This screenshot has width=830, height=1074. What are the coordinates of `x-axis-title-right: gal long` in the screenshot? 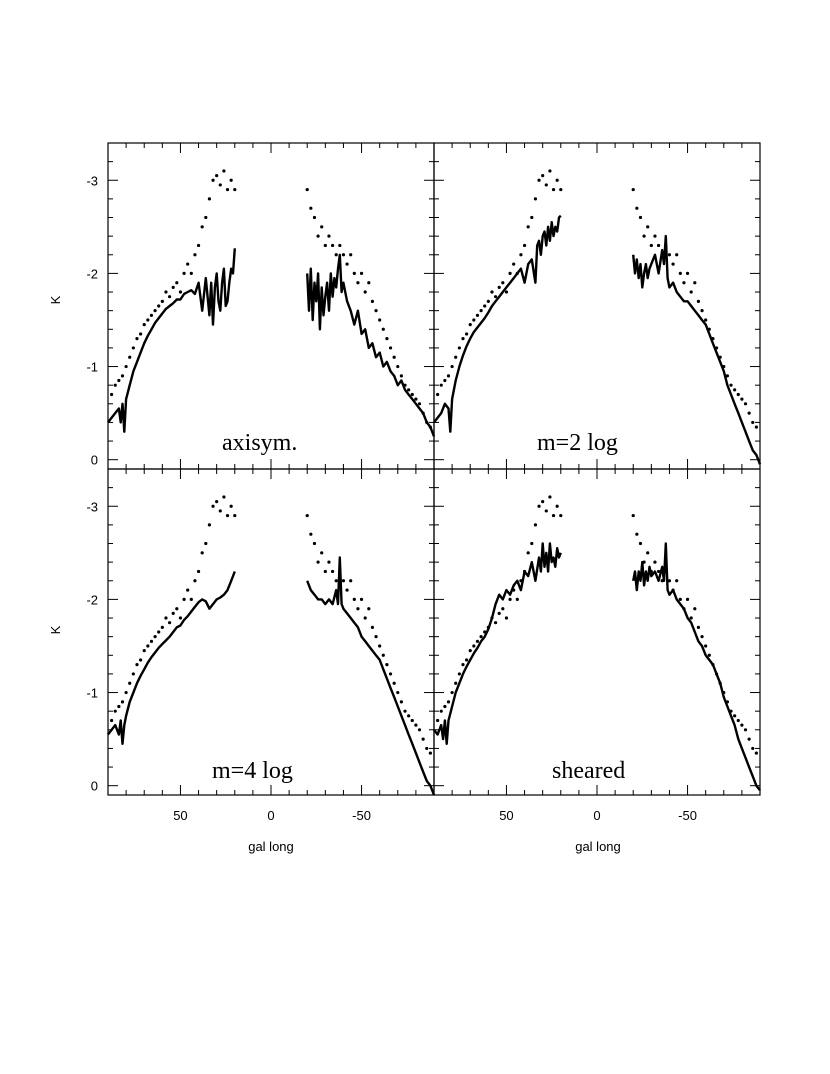 It's located at (598, 846).